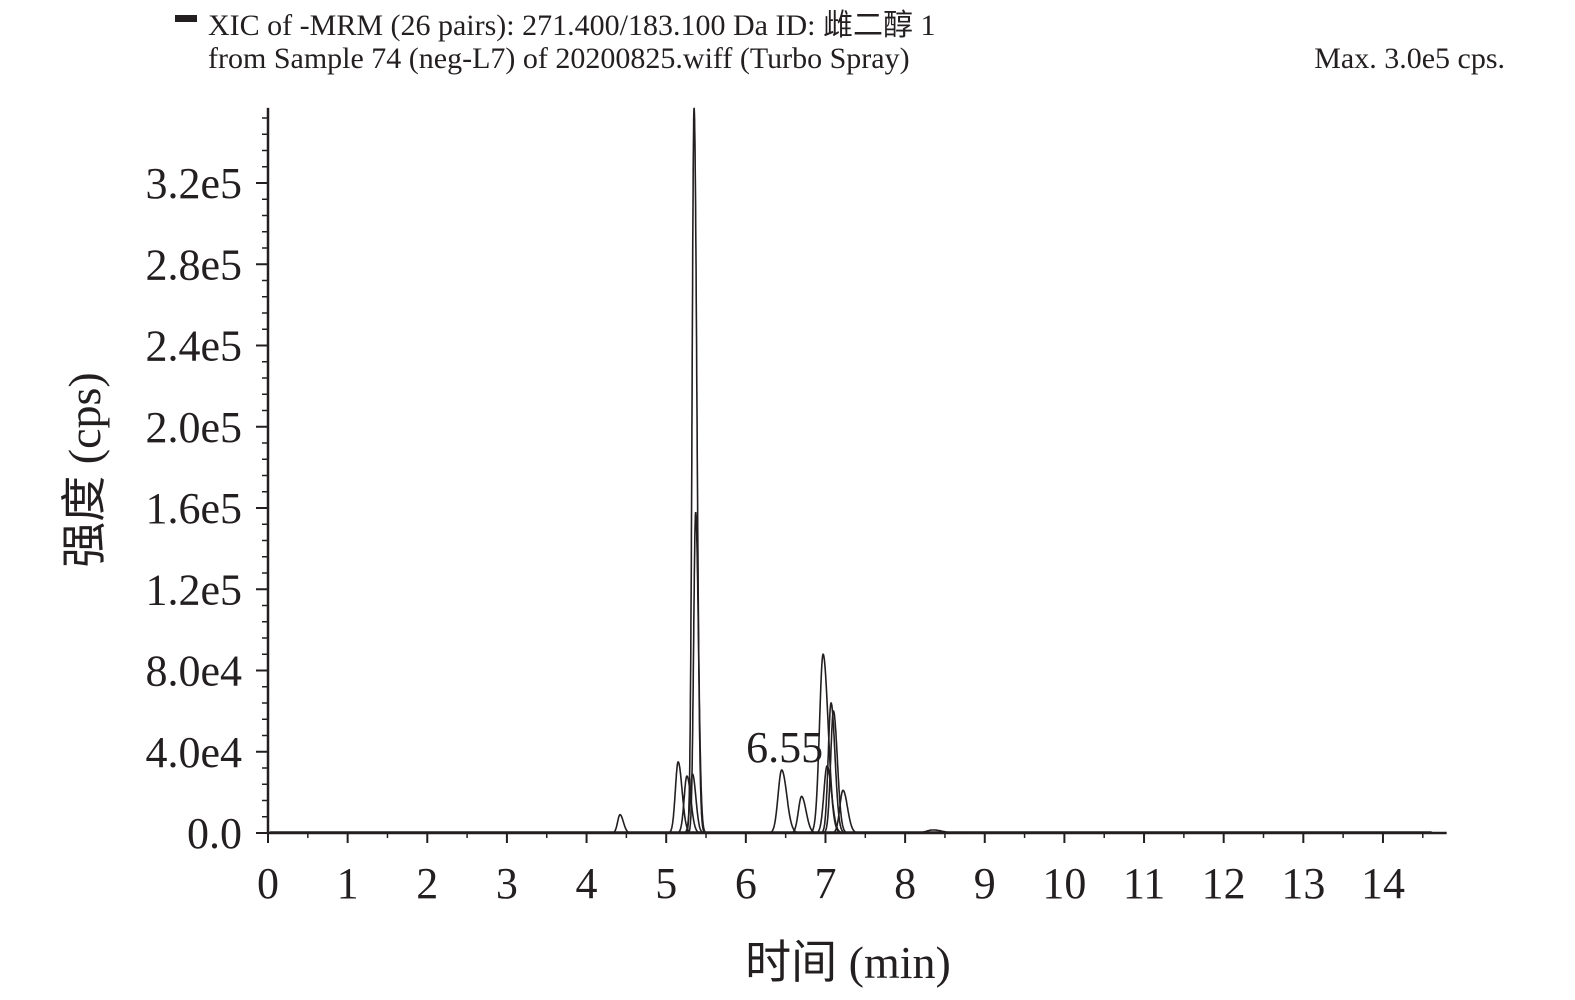  What do you see at coordinates (268, 883) in the screenshot?
I see `x-tick-label: 0` at bounding box center [268, 883].